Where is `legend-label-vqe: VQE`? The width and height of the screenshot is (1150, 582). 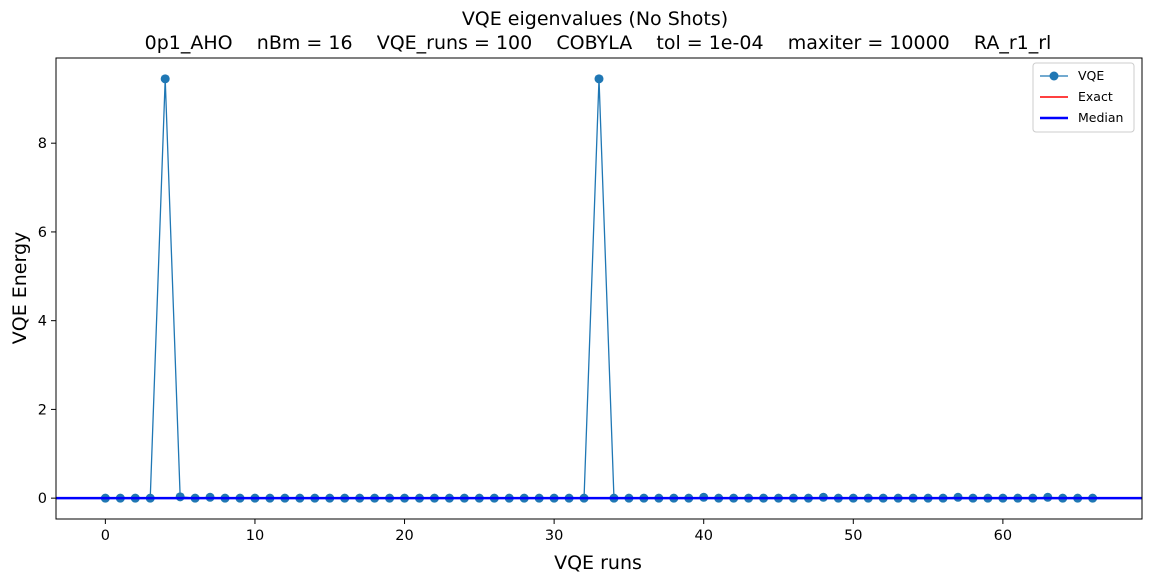 legend-label-vqe: VQE is located at coordinates (1091, 75).